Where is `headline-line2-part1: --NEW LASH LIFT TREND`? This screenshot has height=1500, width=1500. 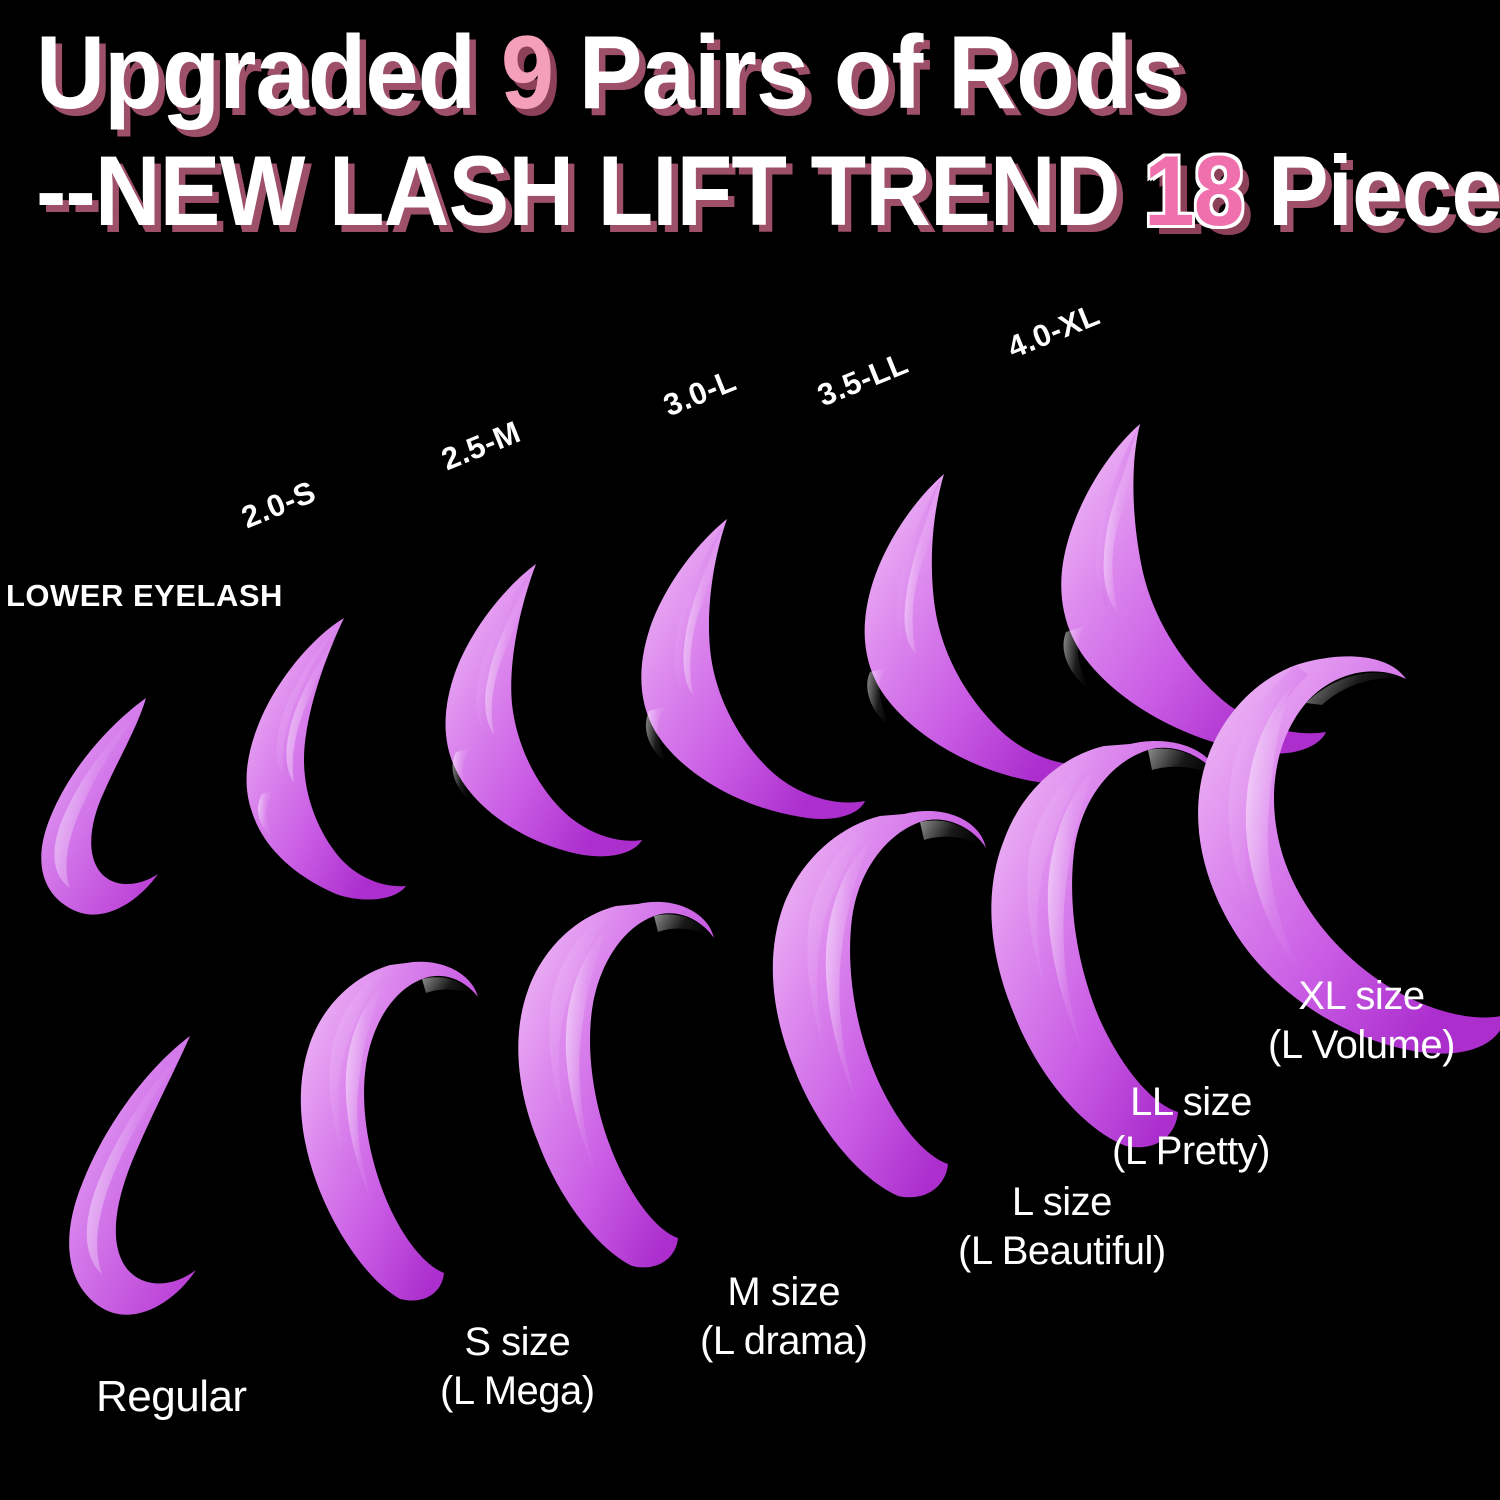 headline-line2-part1: --NEW LASH LIFT TREND is located at coordinates (590, 190).